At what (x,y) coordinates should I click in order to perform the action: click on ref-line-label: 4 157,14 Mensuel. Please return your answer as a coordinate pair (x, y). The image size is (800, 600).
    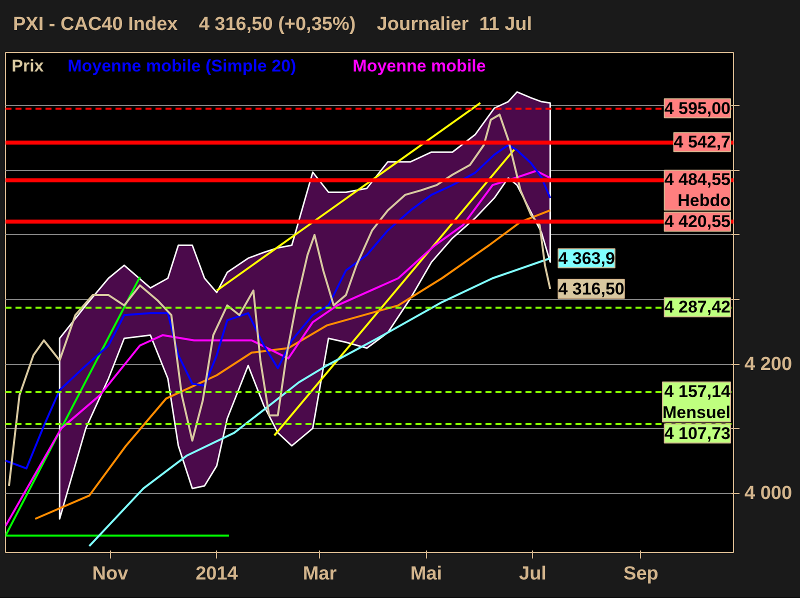
    Looking at the image, I should click on (697, 402).